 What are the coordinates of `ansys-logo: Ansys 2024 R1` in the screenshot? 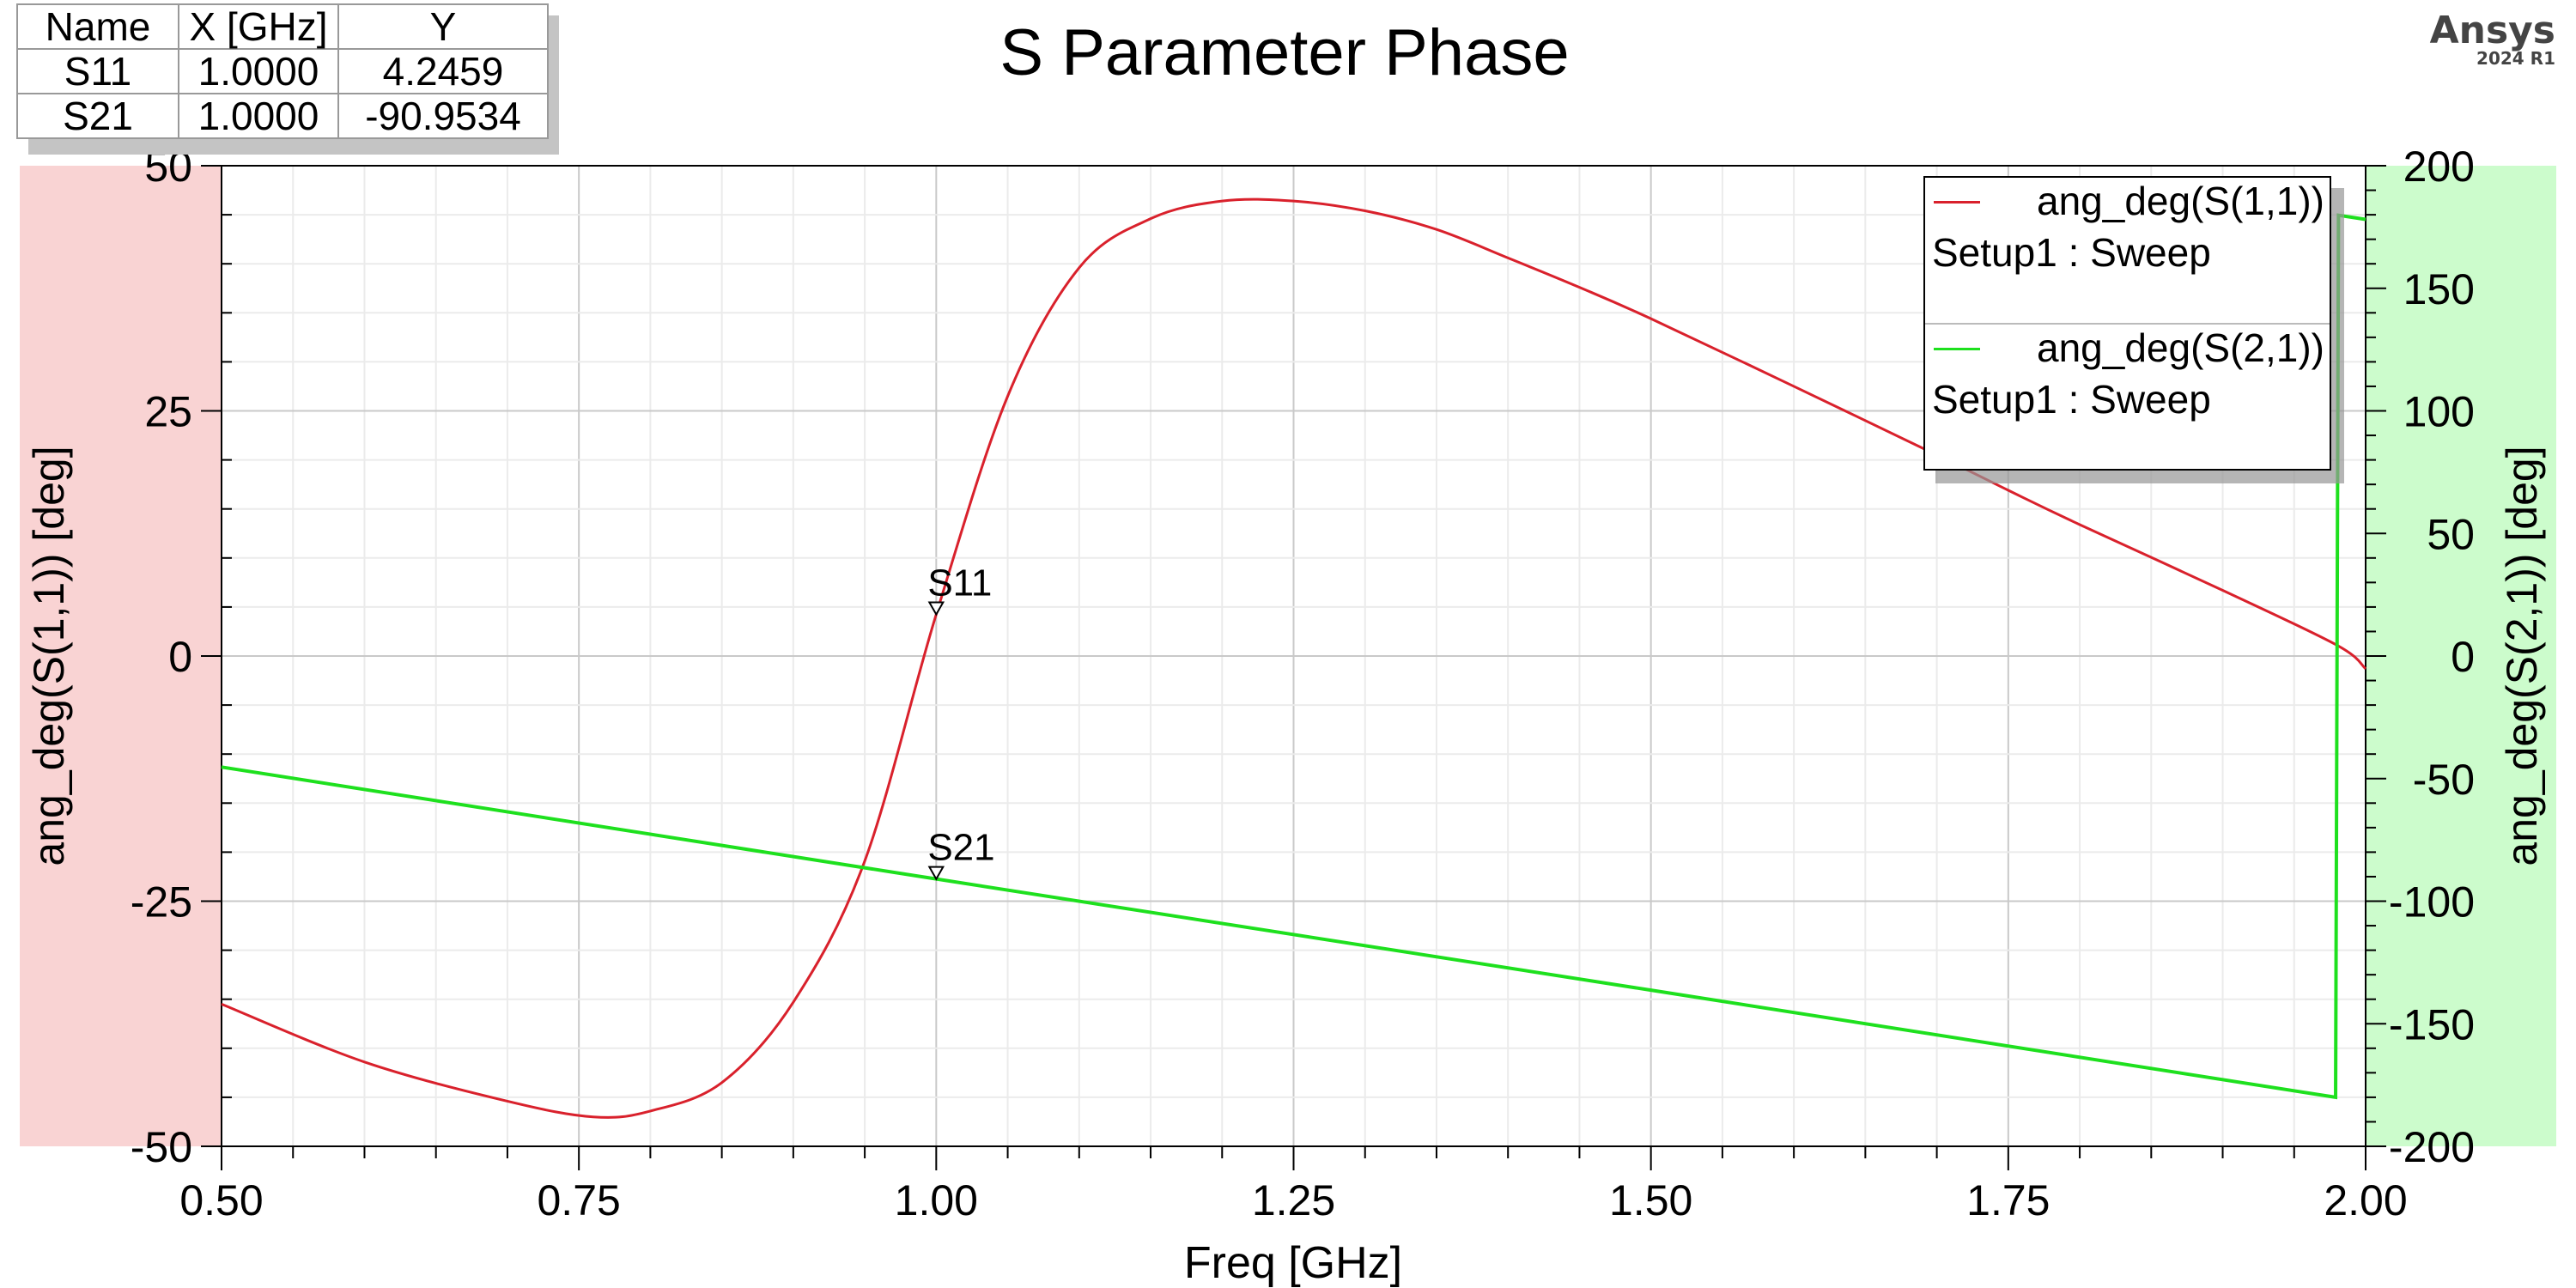 It's located at (2492, 39).